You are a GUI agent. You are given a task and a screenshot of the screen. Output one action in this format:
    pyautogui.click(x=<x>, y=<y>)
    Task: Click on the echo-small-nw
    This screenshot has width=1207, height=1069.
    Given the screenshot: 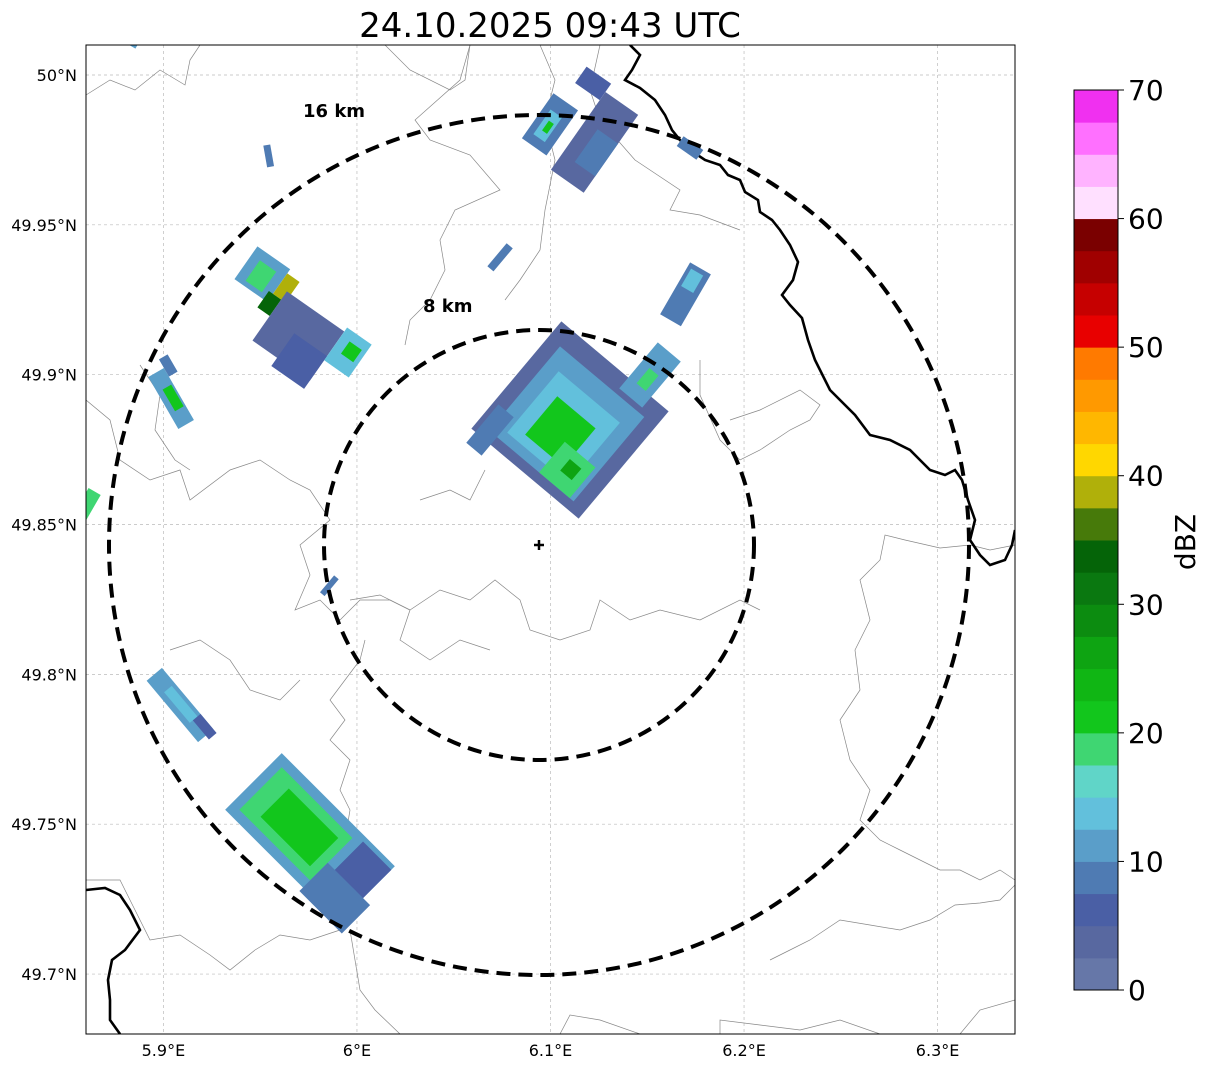 What is the action you would take?
    pyautogui.click(x=269, y=156)
    